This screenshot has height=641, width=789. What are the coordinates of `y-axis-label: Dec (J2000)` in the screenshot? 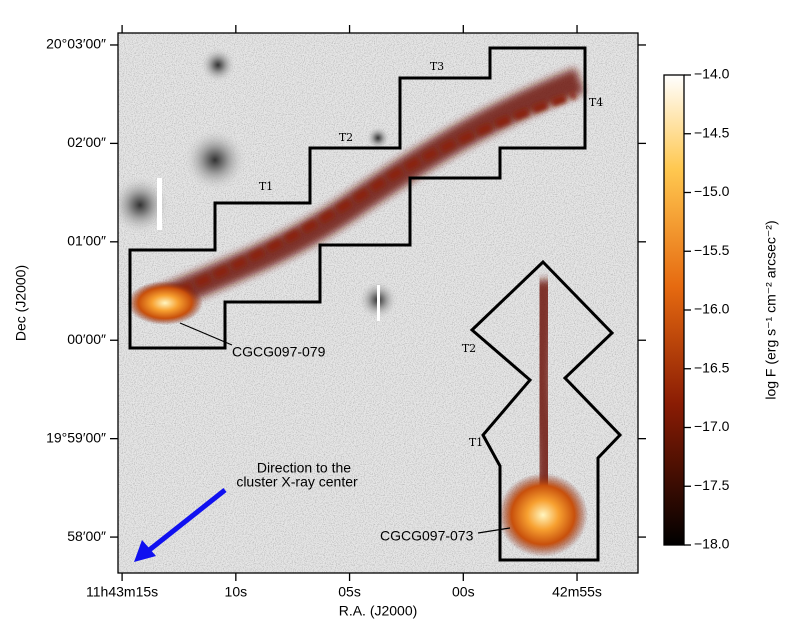 It's located at (21, 303).